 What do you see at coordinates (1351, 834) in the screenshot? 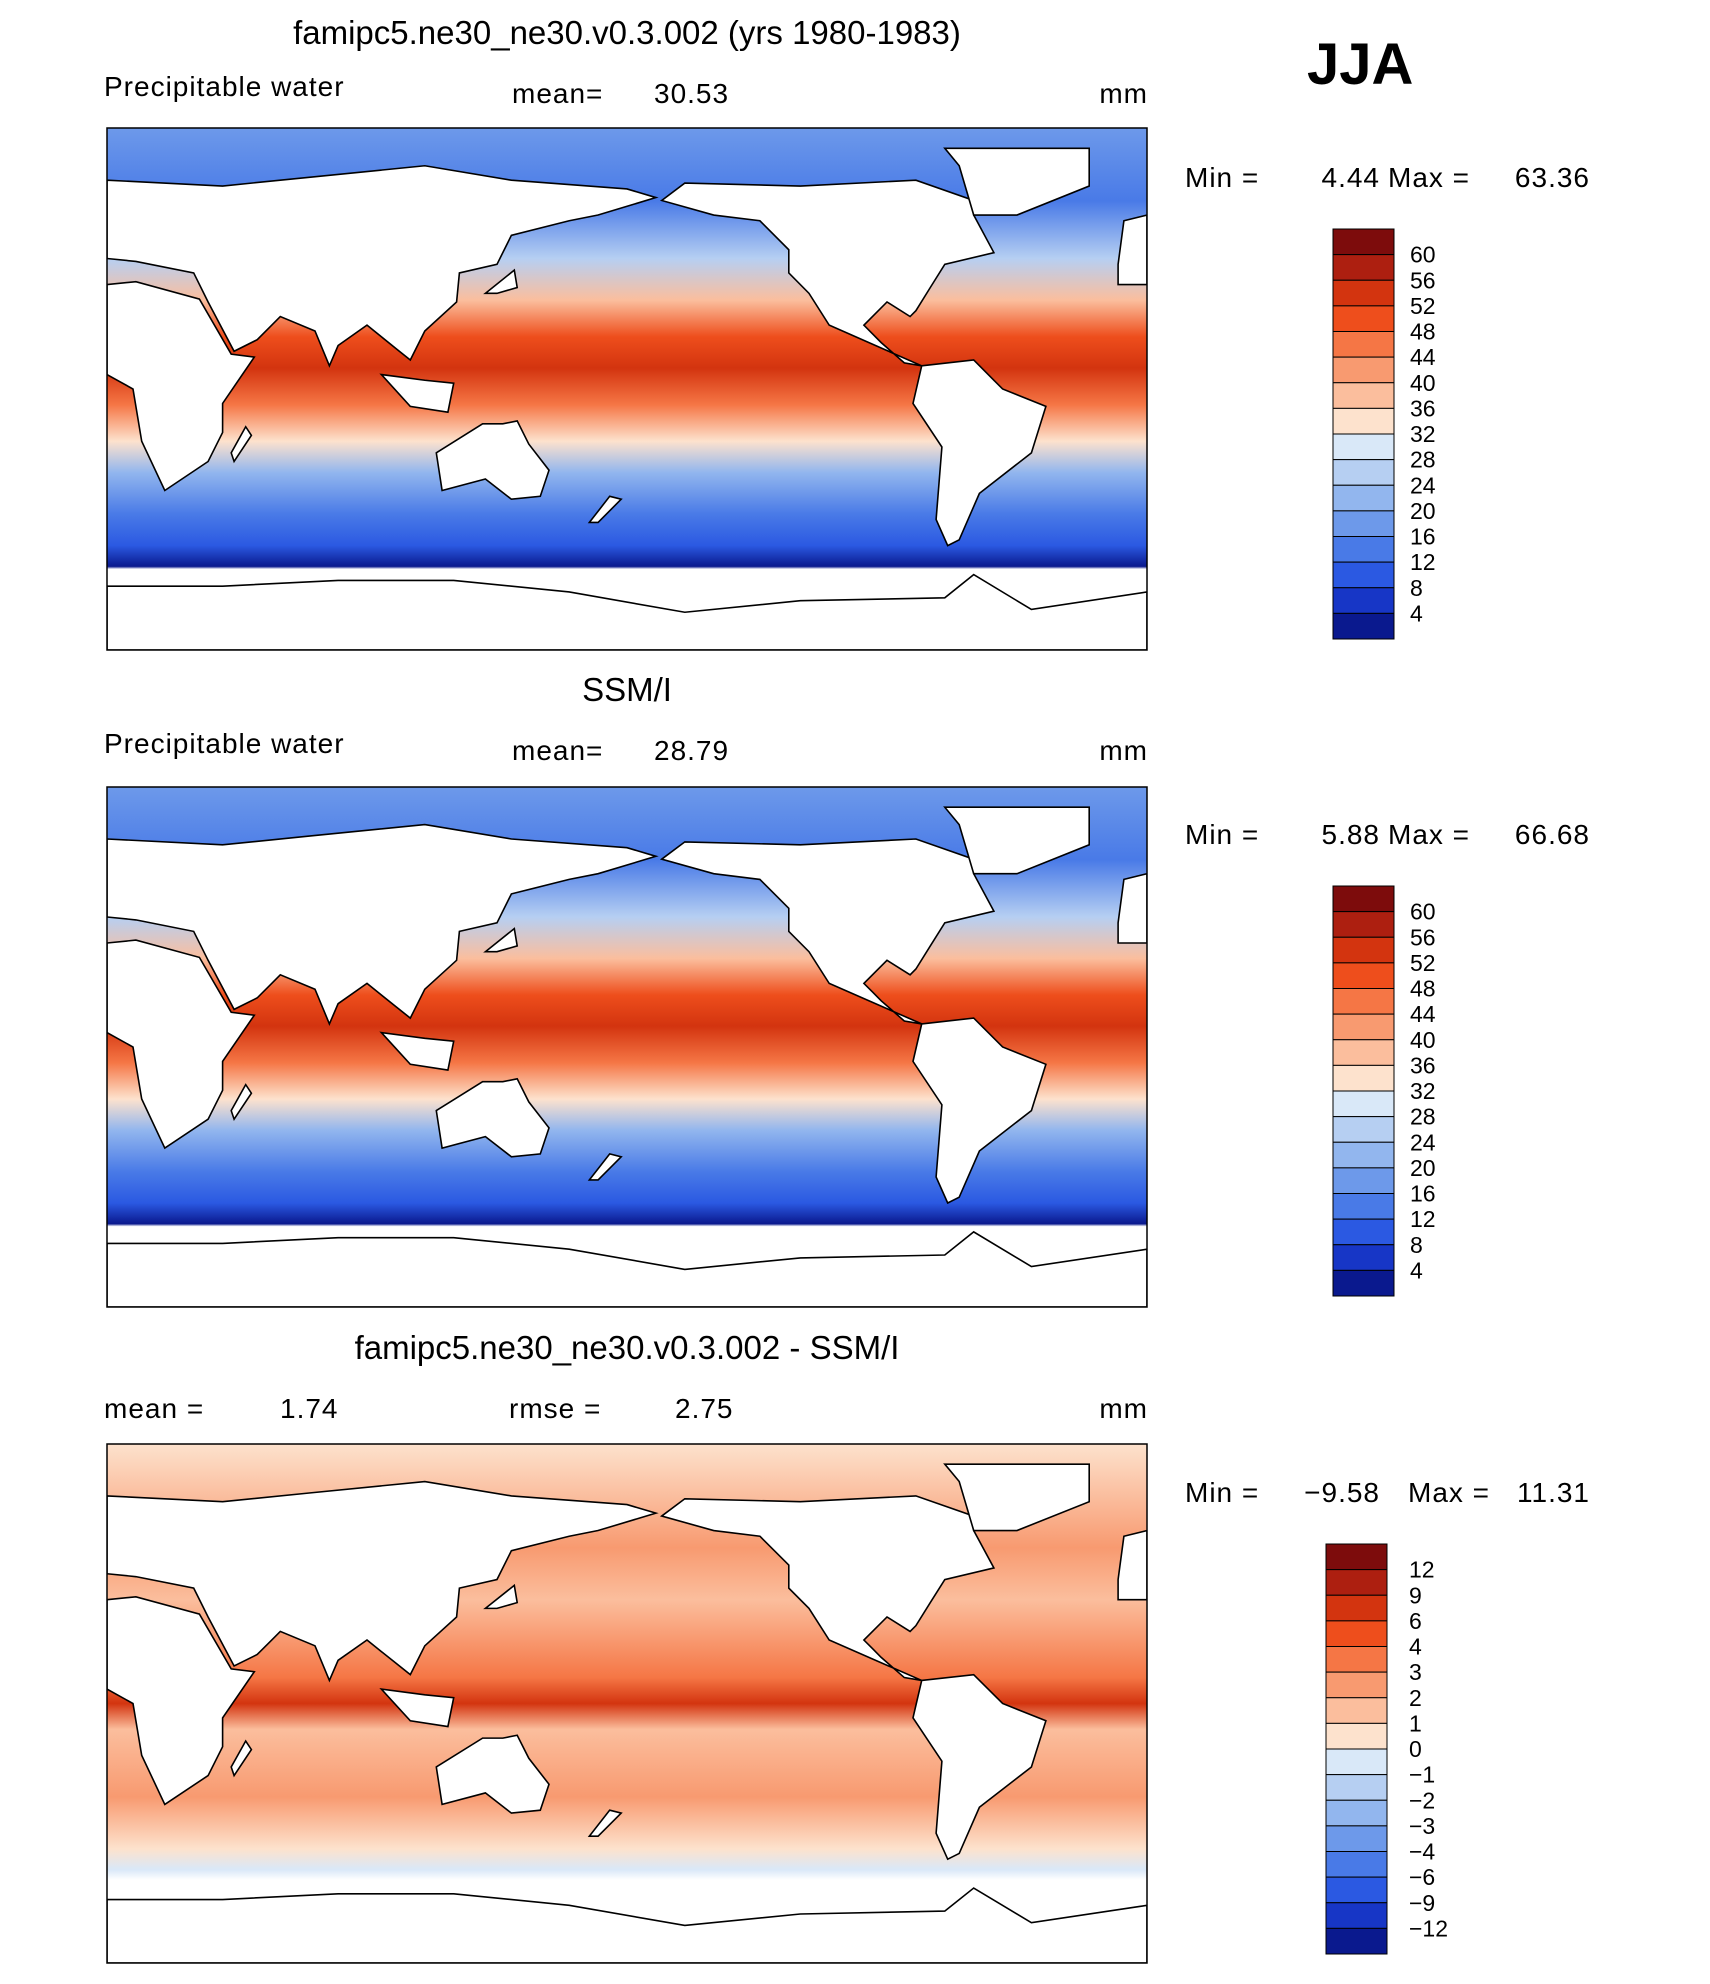
I see `min-value: 5.88` at bounding box center [1351, 834].